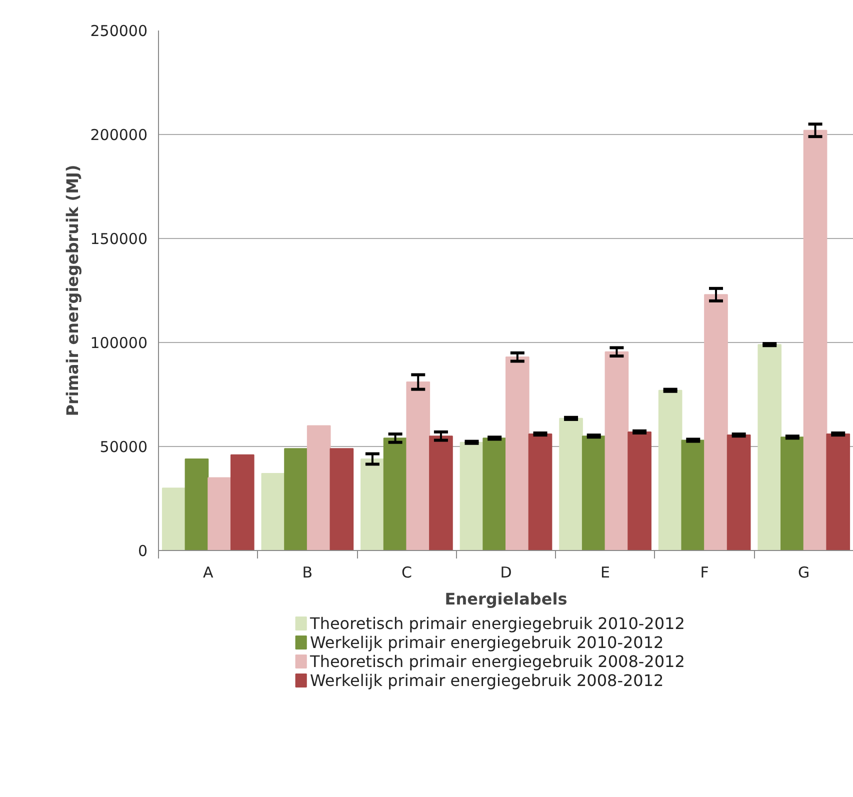 Image resolution: width=853 pixels, height=797 pixels. What do you see at coordinates (605, 573) in the screenshot?
I see `x-tick-label: E` at bounding box center [605, 573].